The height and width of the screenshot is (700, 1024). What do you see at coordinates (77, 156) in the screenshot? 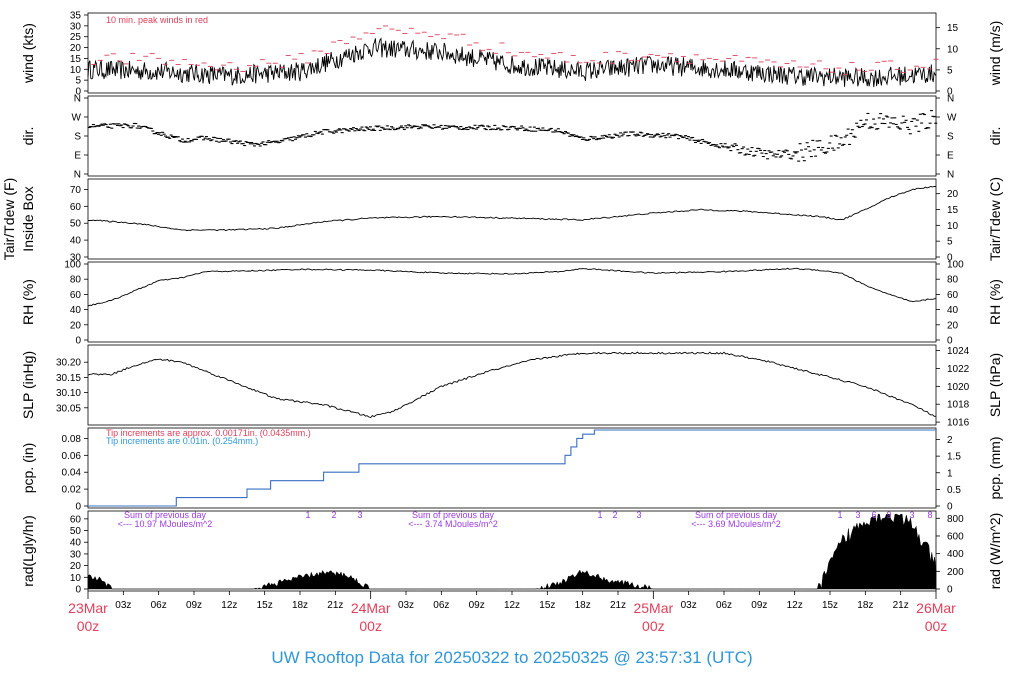
I see `y-tick-label: E` at bounding box center [77, 156].